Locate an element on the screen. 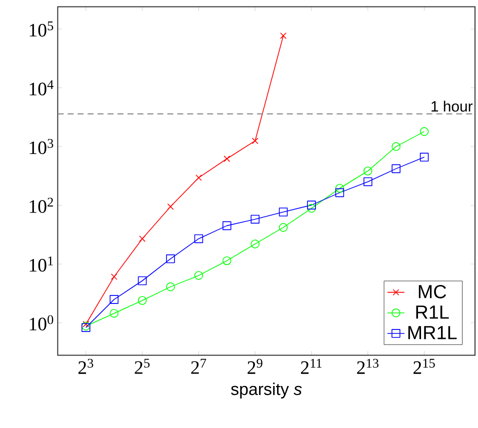 This screenshot has height=428, width=478. x-tick-label: 2$^{5}$ is located at coordinates (142, 366).